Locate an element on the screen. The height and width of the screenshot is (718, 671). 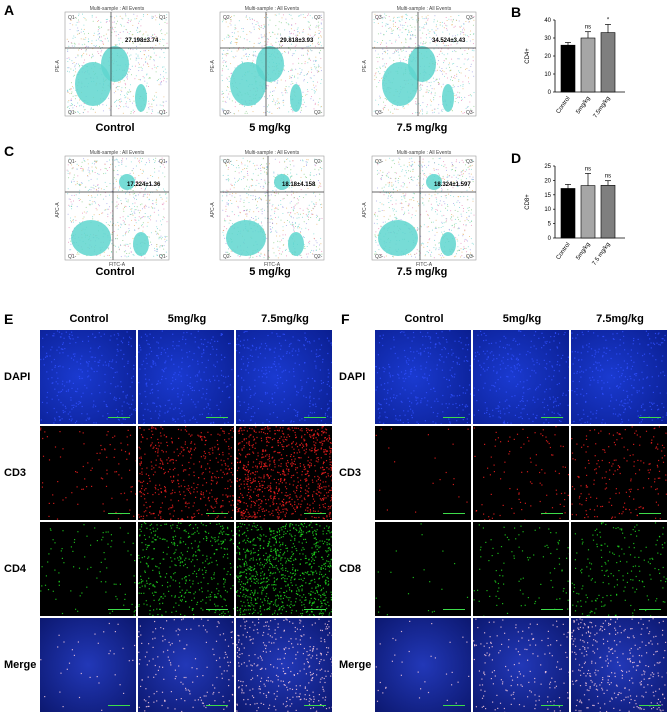
y-tick-label: 25 is located at coordinates (547, 167).